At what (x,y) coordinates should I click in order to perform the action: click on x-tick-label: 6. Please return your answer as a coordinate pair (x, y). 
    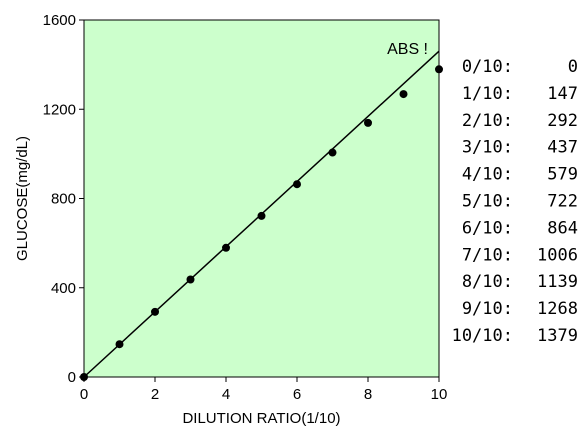
    Looking at the image, I should click on (297, 394).